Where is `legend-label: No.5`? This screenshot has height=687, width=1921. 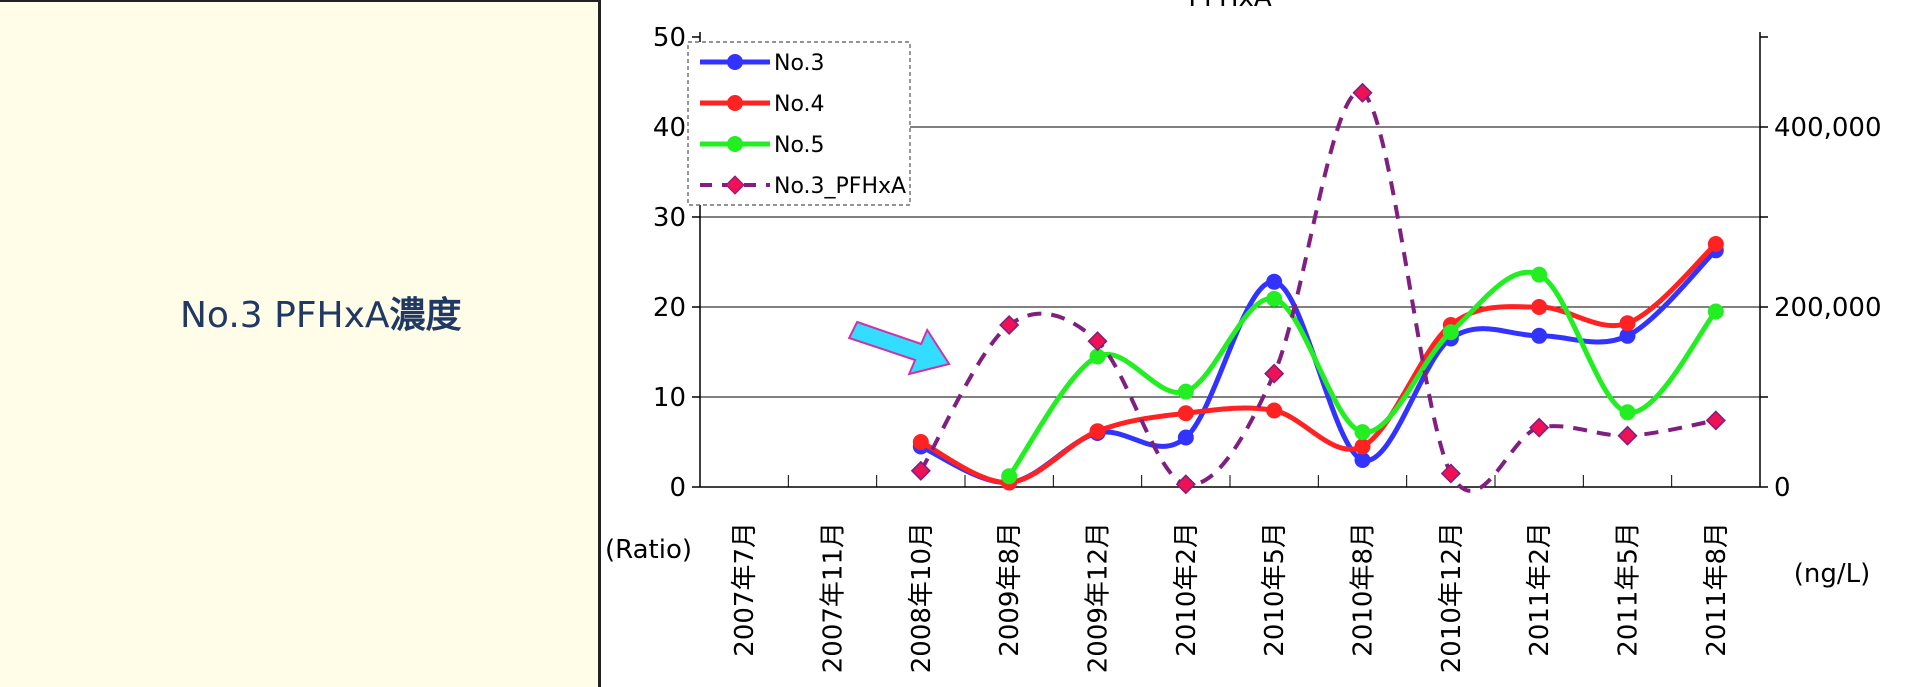 legend-label: No.5 is located at coordinates (799, 145).